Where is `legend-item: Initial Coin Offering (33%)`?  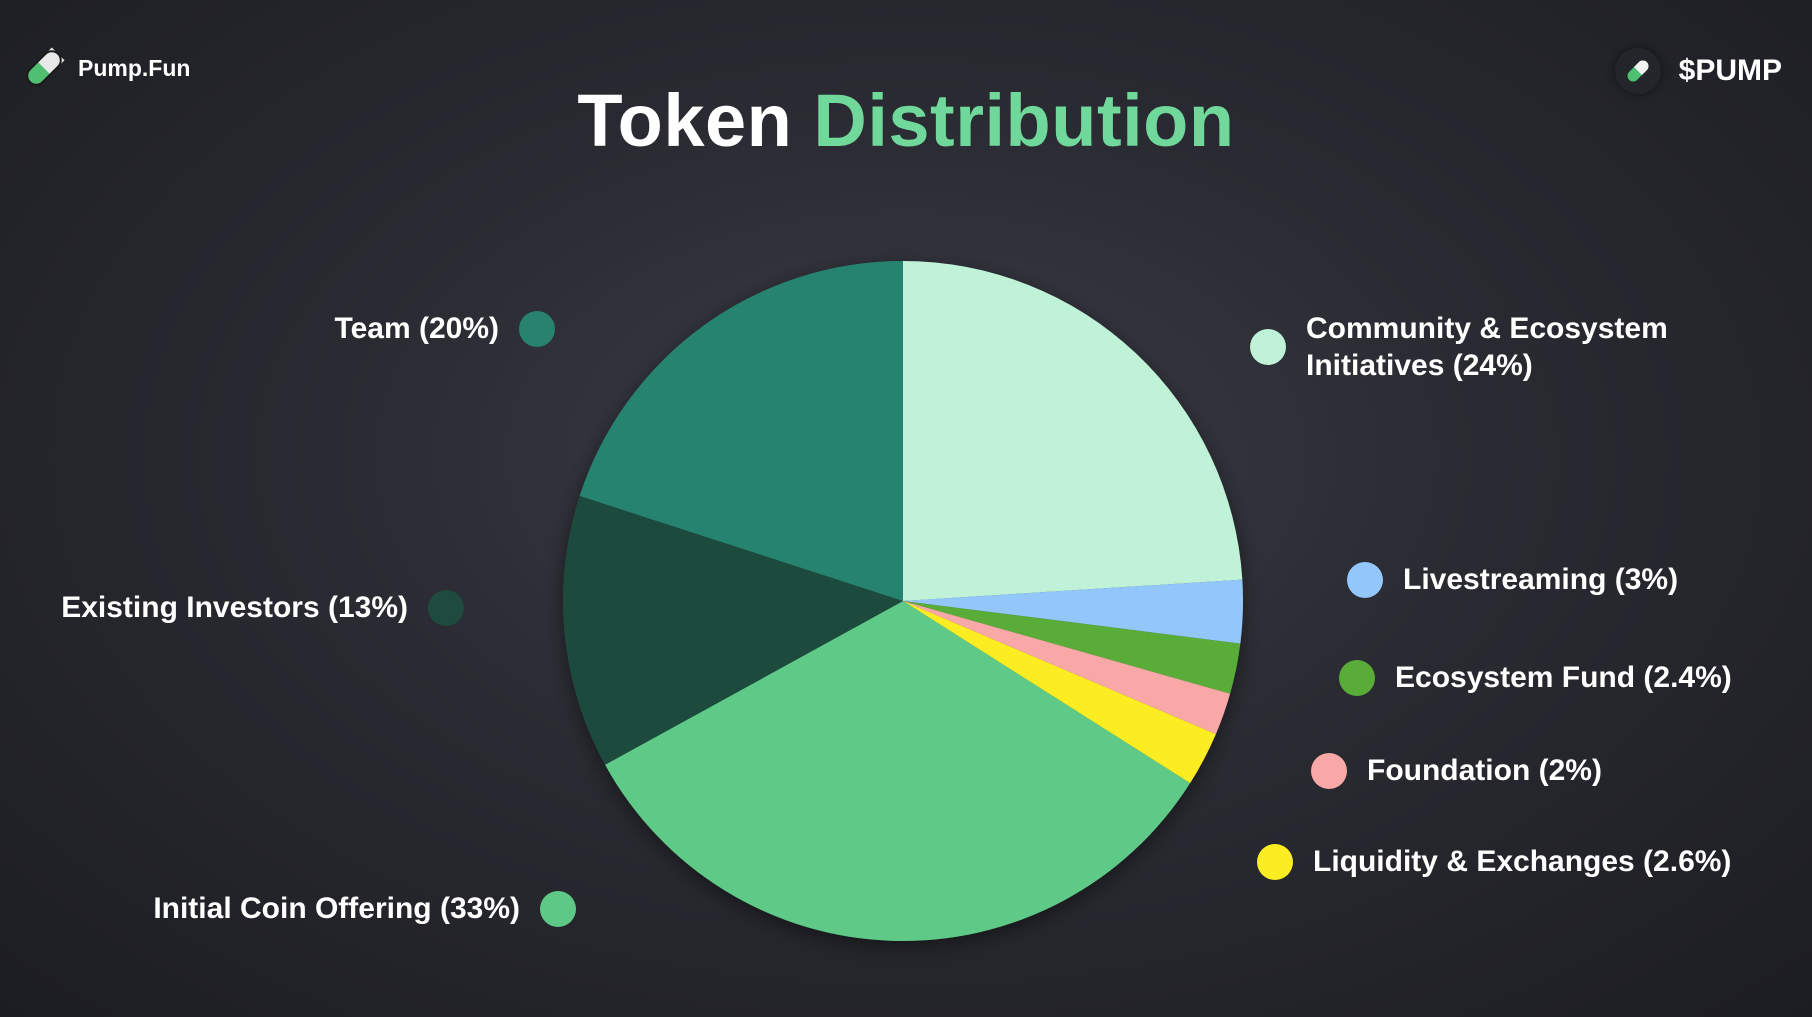
legend-item: Initial Coin Offering (33%) is located at coordinates (364, 908).